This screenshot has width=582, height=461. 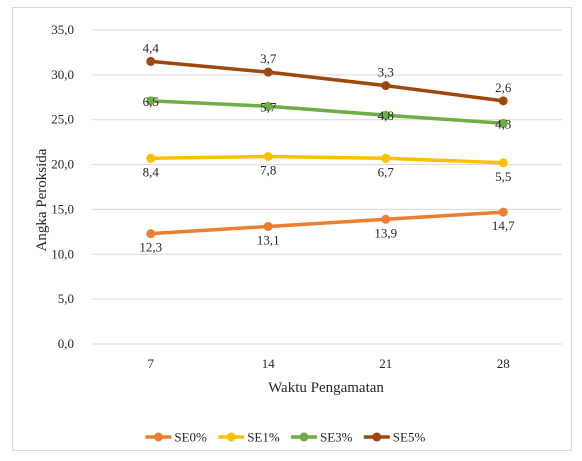 I want to click on data-label: 13,9, so click(x=385, y=232).